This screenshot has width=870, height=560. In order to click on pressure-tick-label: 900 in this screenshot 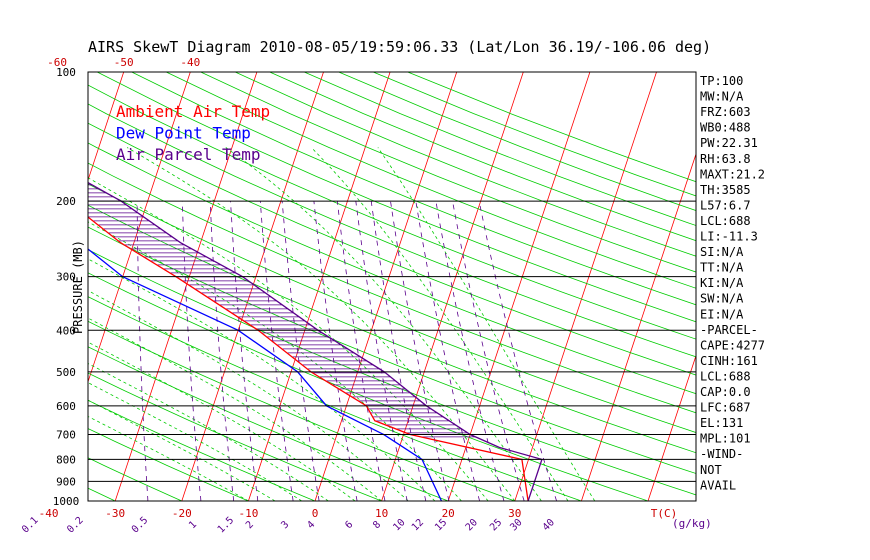, I will do `click(66, 481)`.